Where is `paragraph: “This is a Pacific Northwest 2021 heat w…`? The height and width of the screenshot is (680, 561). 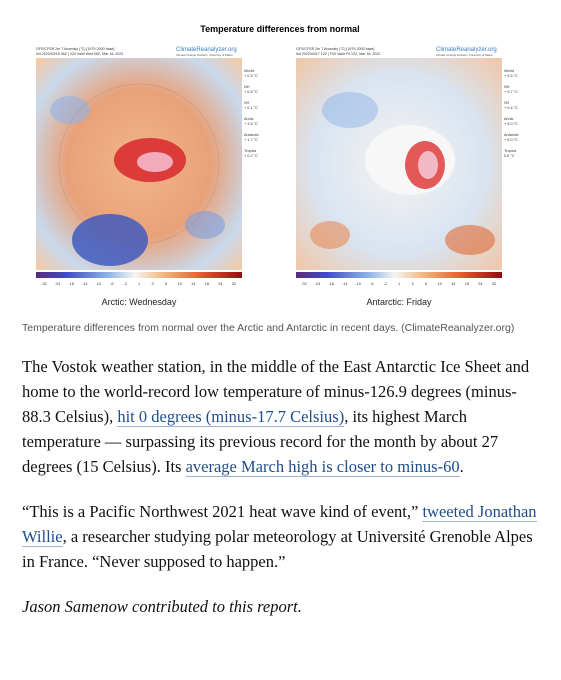
paragraph: “This is a Pacific Northwest 2021 heat w… is located at coordinates (282, 536).